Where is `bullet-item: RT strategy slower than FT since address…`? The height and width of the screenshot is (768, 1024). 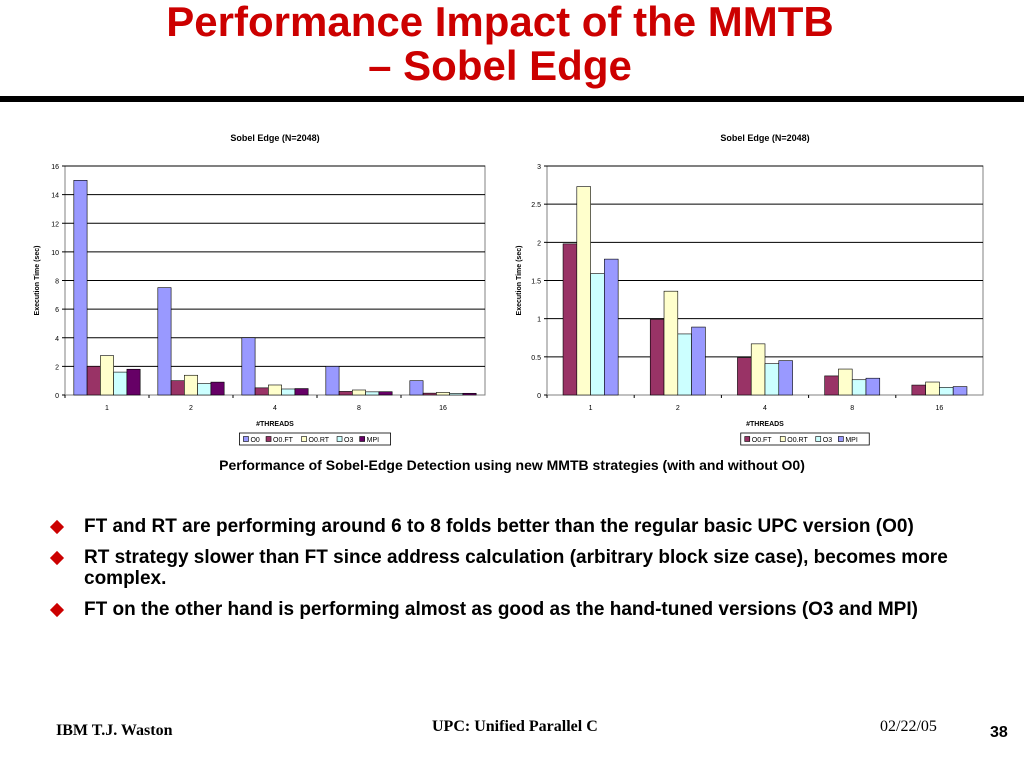
bullet-item: RT strategy slower than FT since address… is located at coordinates (506, 568).